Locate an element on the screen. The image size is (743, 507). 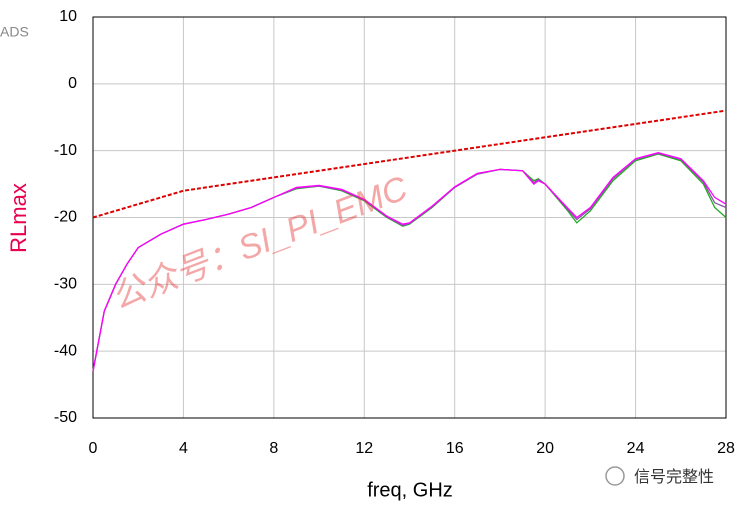
x-tick-label: 4 is located at coordinates (183, 448).